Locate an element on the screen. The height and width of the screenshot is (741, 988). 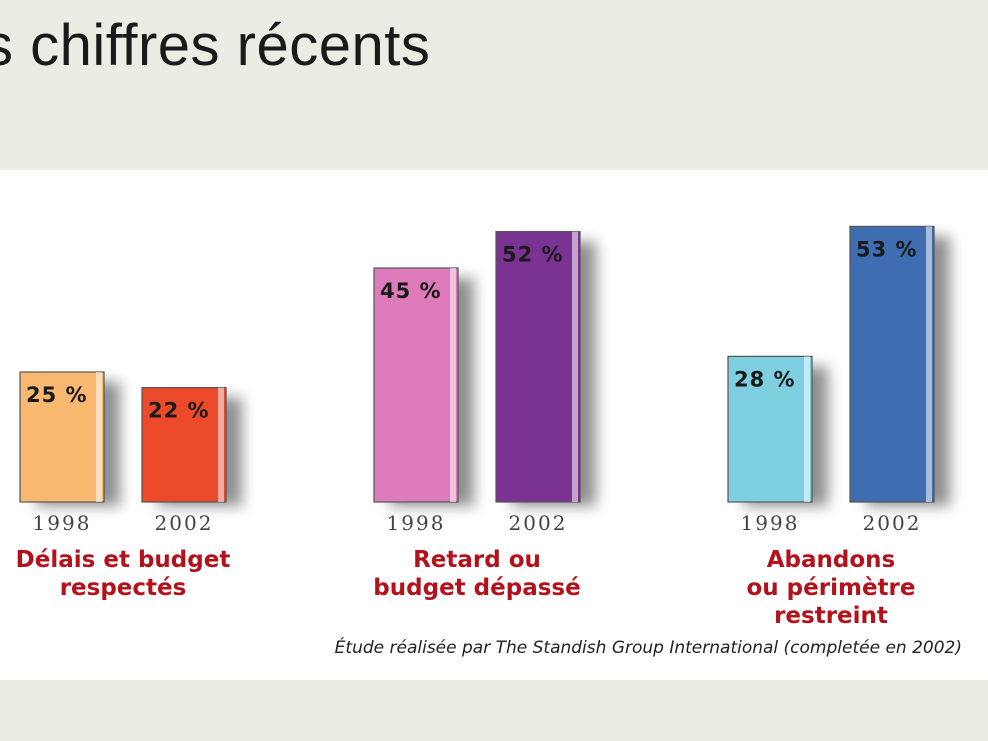
category-label: Délais et budget is located at coordinates (123, 560).